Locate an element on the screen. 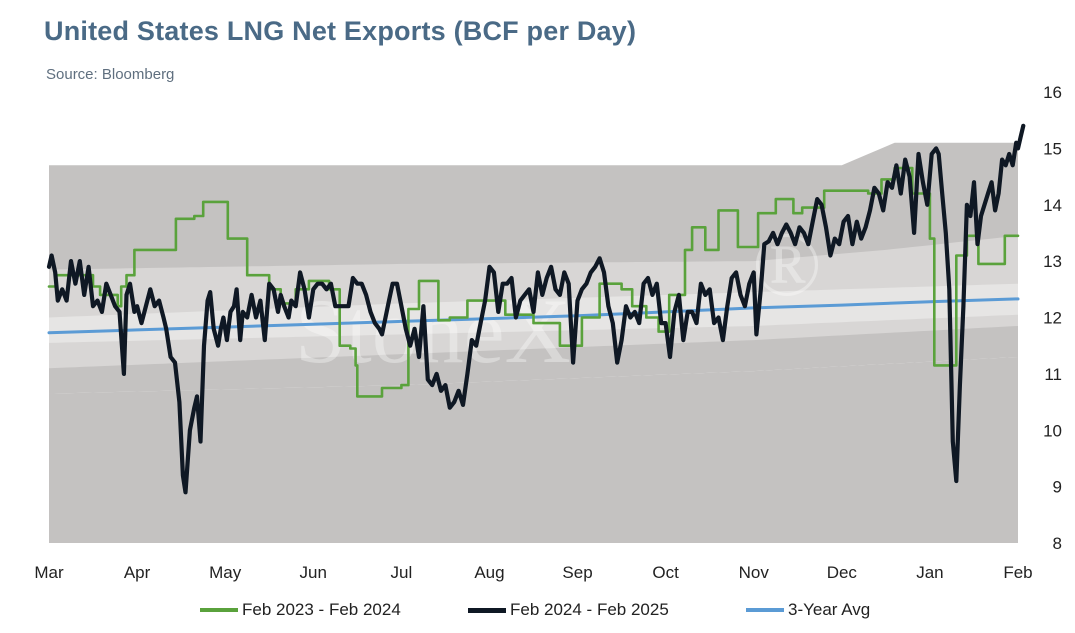 This screenshot has height=633, width=1075. legend-label: Feb 2023 - Feb 2024 is located at coordinates (321, 609).